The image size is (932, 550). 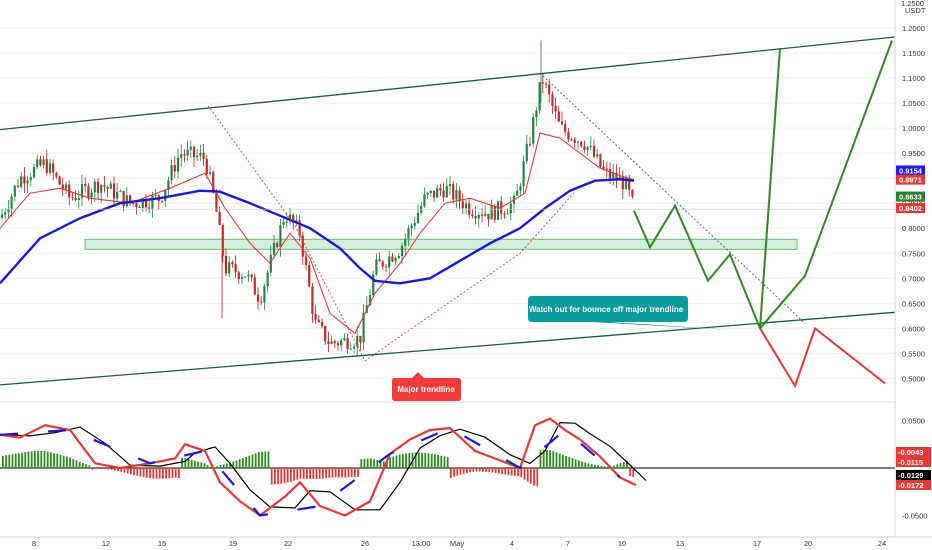 I want to click on x-tick-label: 12, so click(x=106, y=543).